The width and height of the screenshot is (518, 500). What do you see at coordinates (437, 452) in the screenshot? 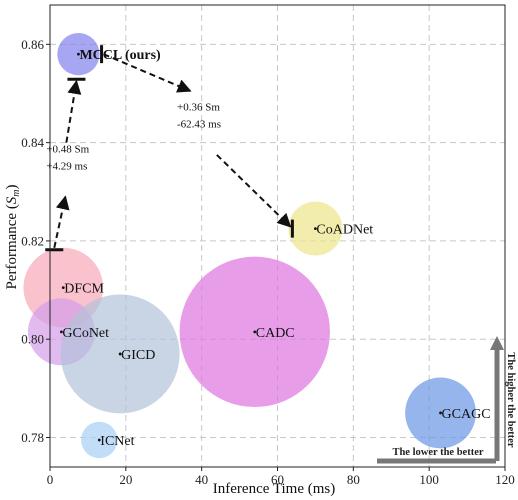
I see `lower-better-note: The lower the better` at bounding box center [437, 452].